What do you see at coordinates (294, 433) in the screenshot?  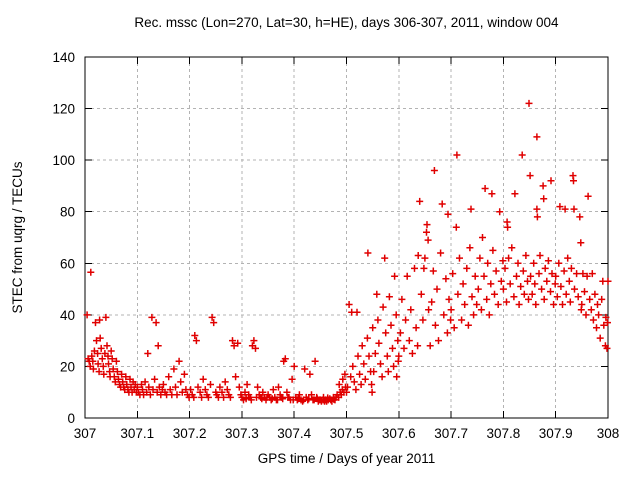 I see `x-tick-label: 307.4` at bounding box center [294, 433].